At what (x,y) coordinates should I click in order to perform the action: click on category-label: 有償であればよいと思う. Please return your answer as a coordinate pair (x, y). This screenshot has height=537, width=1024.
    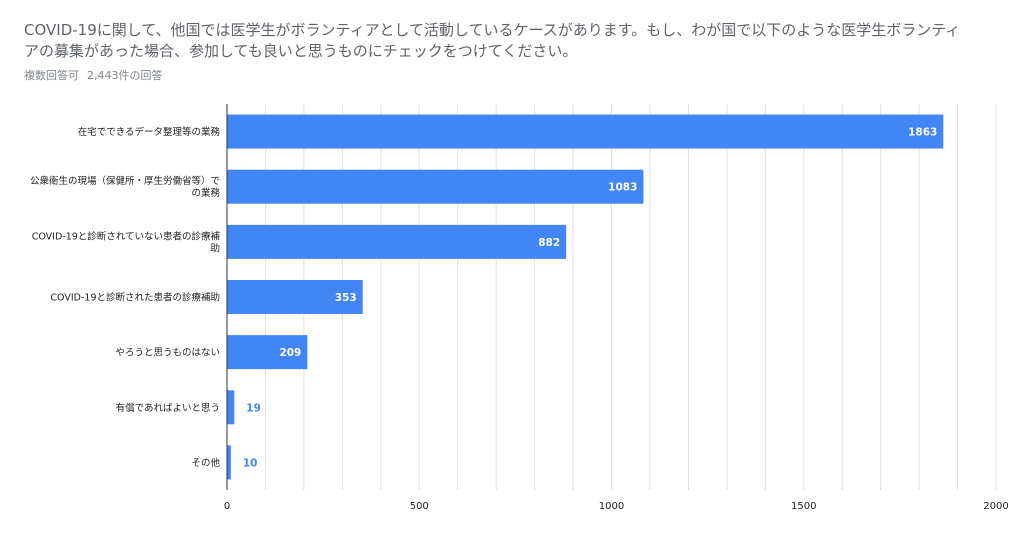
    Looking at the image, I should click on (168, 408).